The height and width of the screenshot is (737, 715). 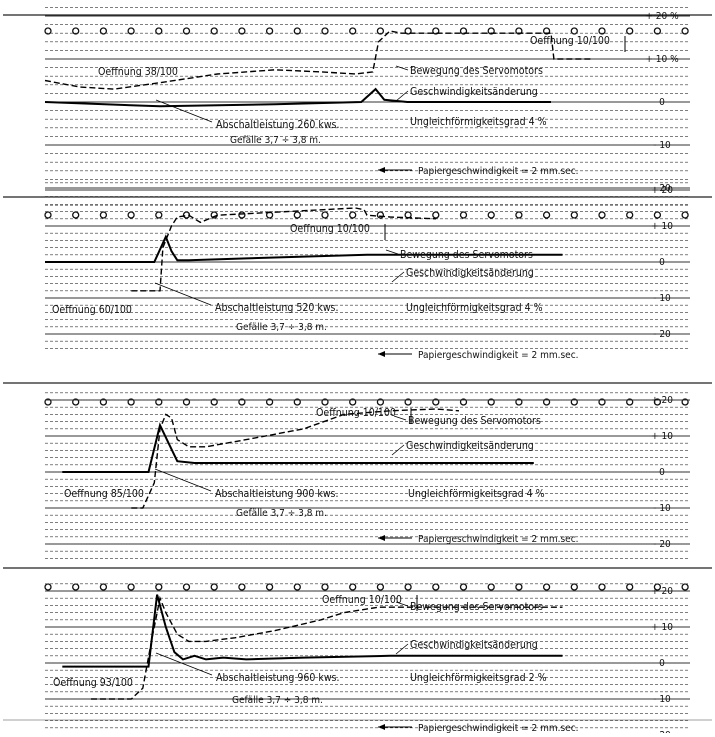 What do you see at coordinates (276, 494) in the screenshot?
I see `load-label: Abschaltleistung 900 kws.` at bounding box center [276, 494].